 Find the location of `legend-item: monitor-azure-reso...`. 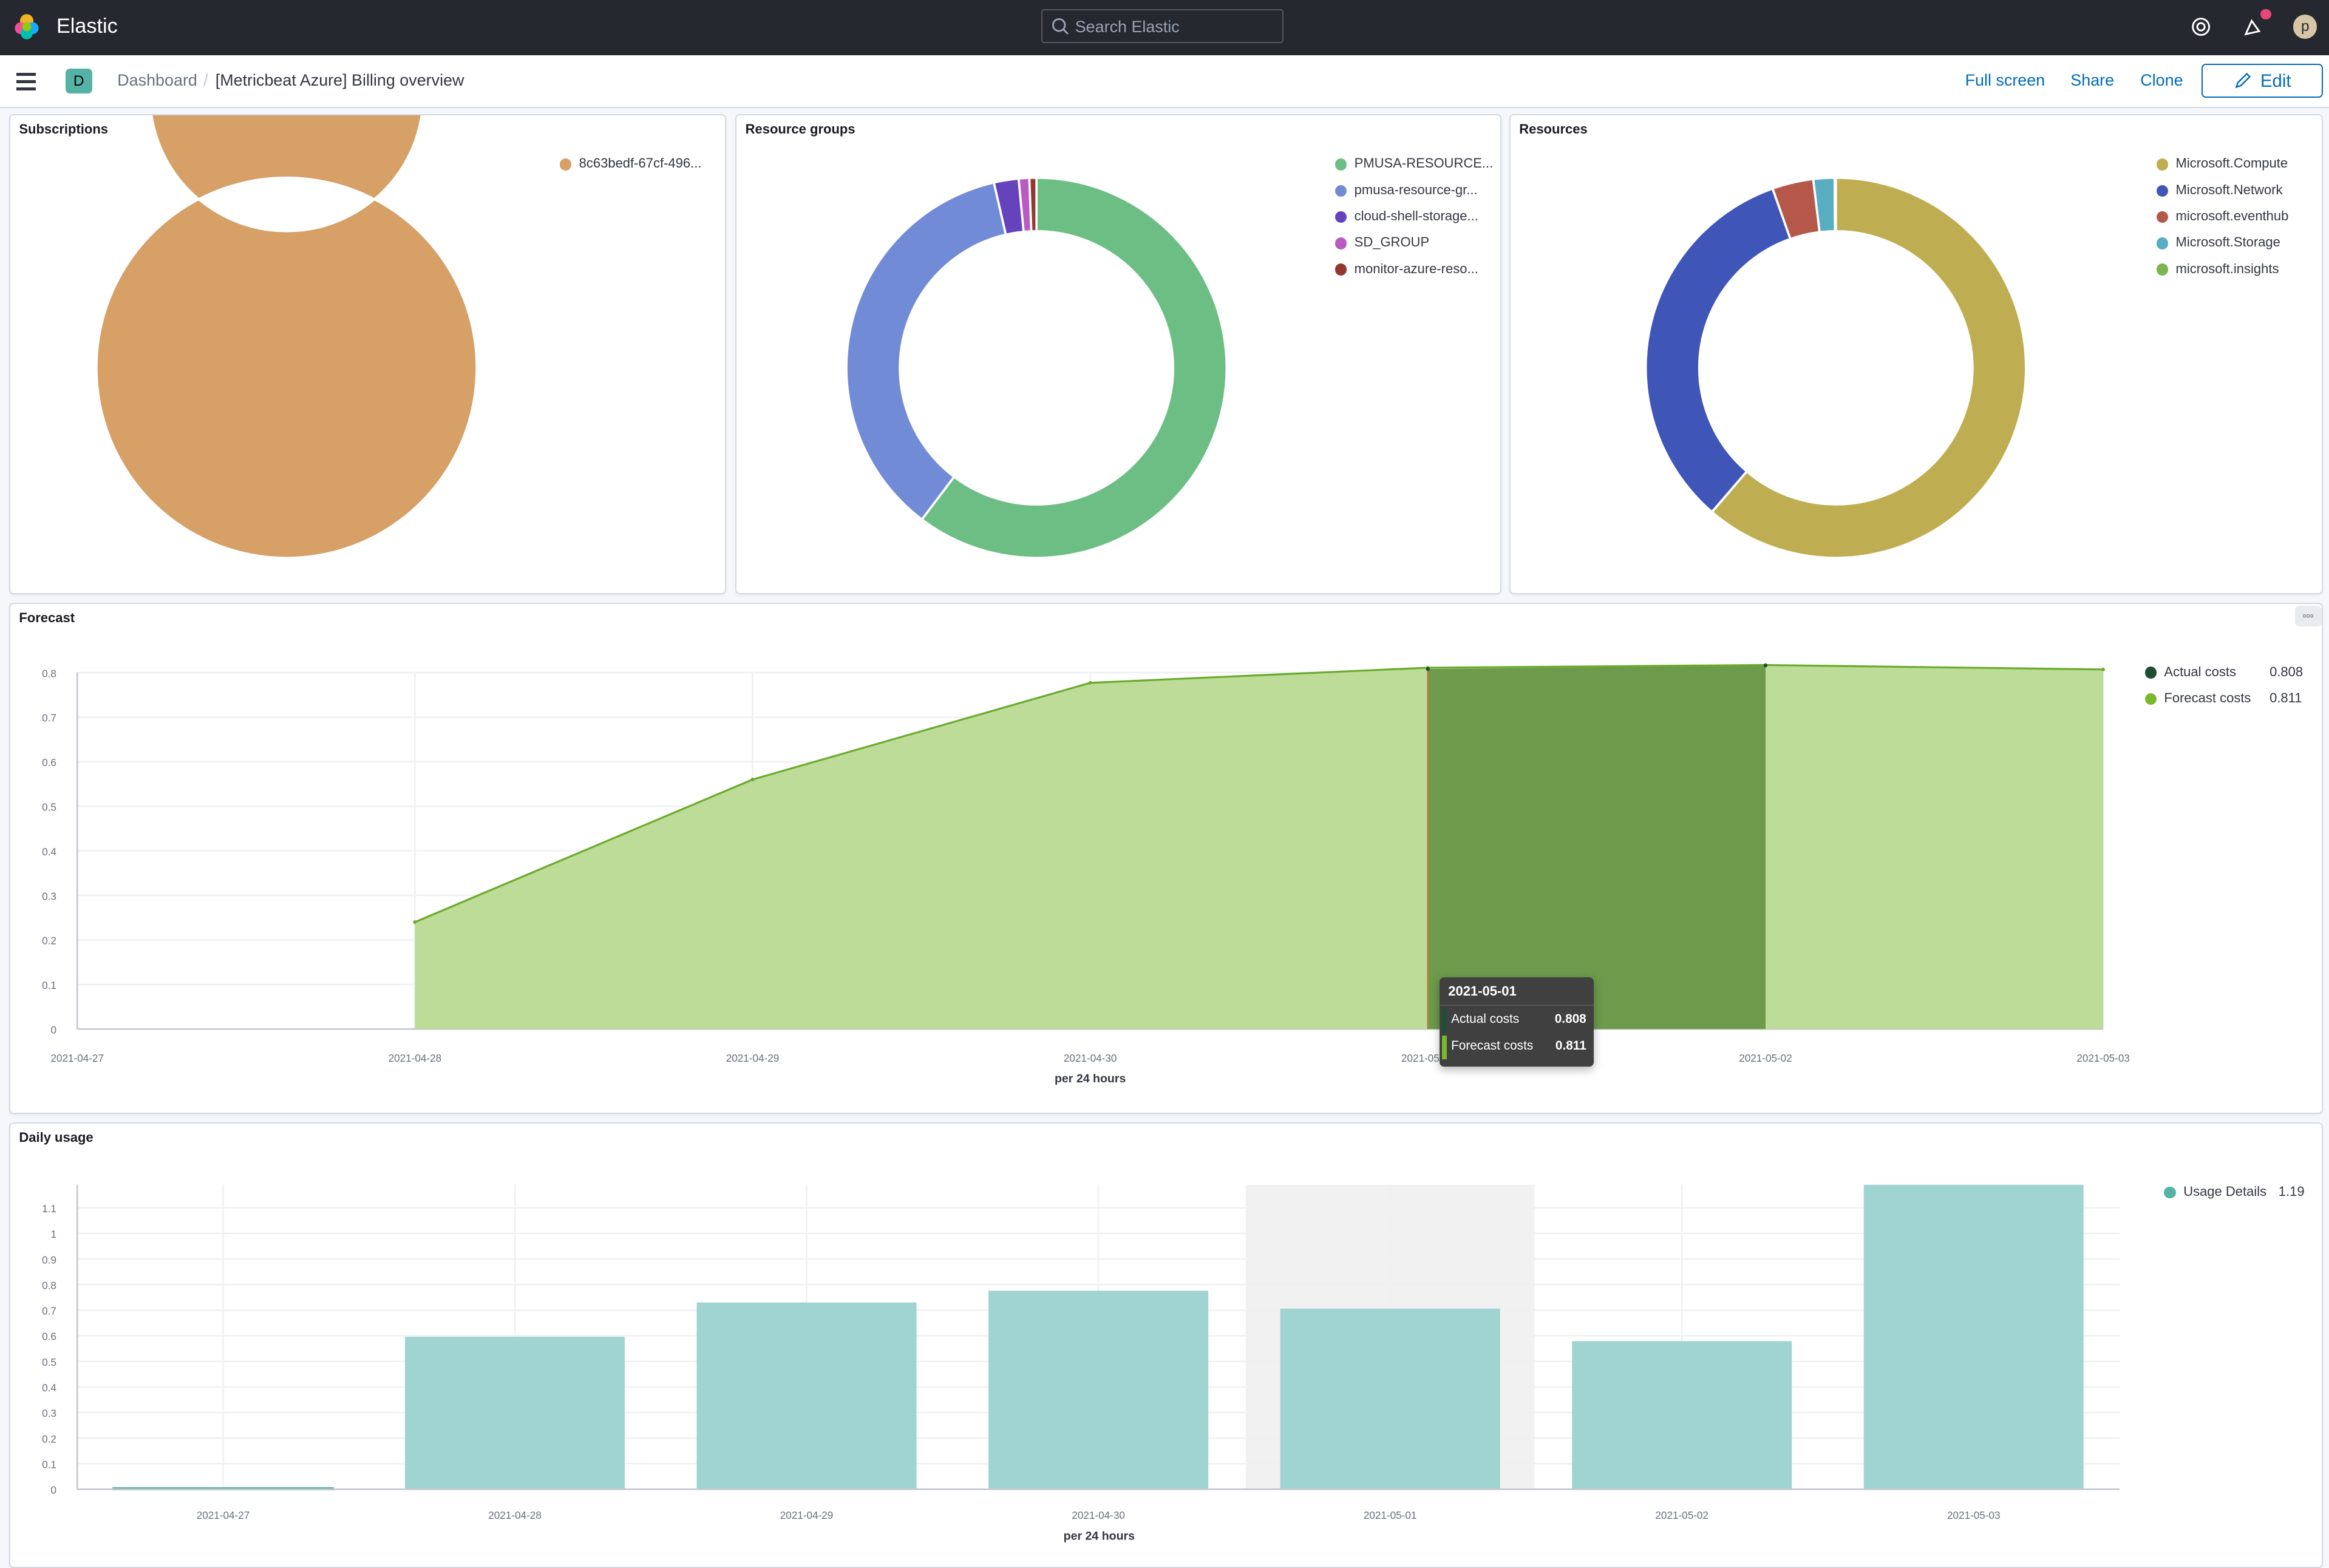

legend-item: monitor-azure-reso... is located at coordinates (1413, 274).